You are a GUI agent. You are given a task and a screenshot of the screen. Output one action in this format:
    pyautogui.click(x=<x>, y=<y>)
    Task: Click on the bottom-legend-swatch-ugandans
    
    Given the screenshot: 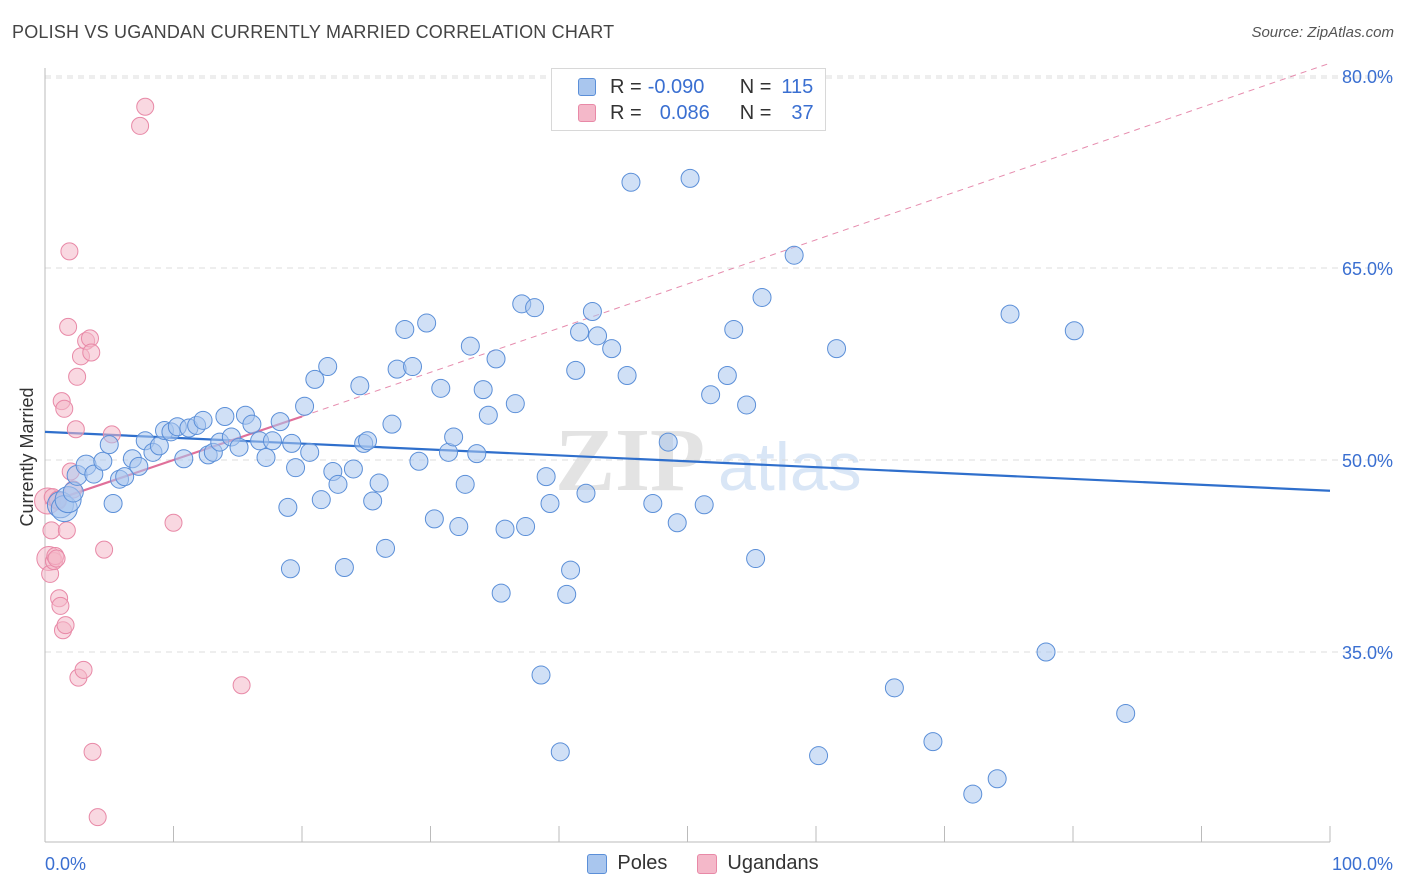 What is the action you would take?
    pyautogui.click(x=707, y=863)
    